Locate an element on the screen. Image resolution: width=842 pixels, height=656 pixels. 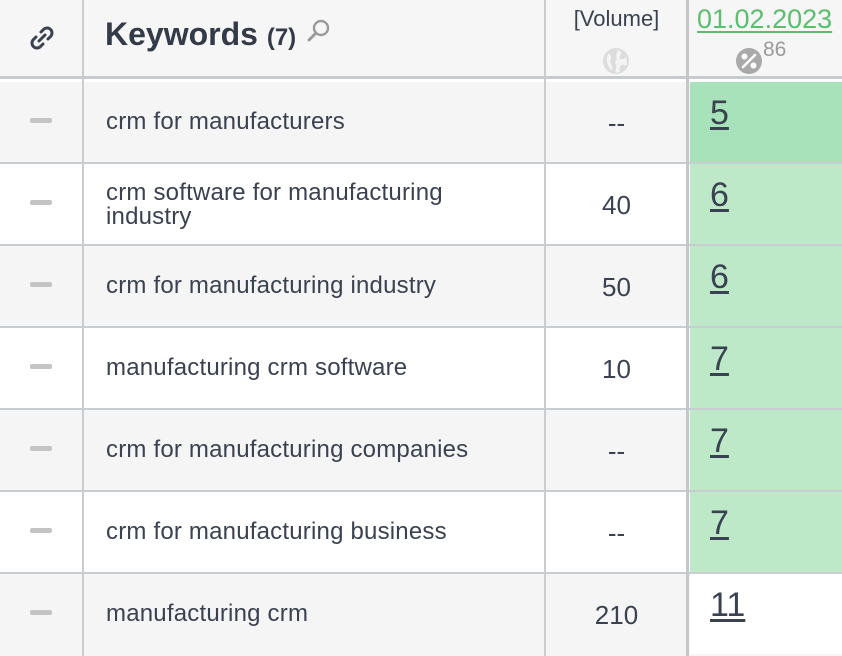
position-link: 11 is located at coordinates (728, 605).